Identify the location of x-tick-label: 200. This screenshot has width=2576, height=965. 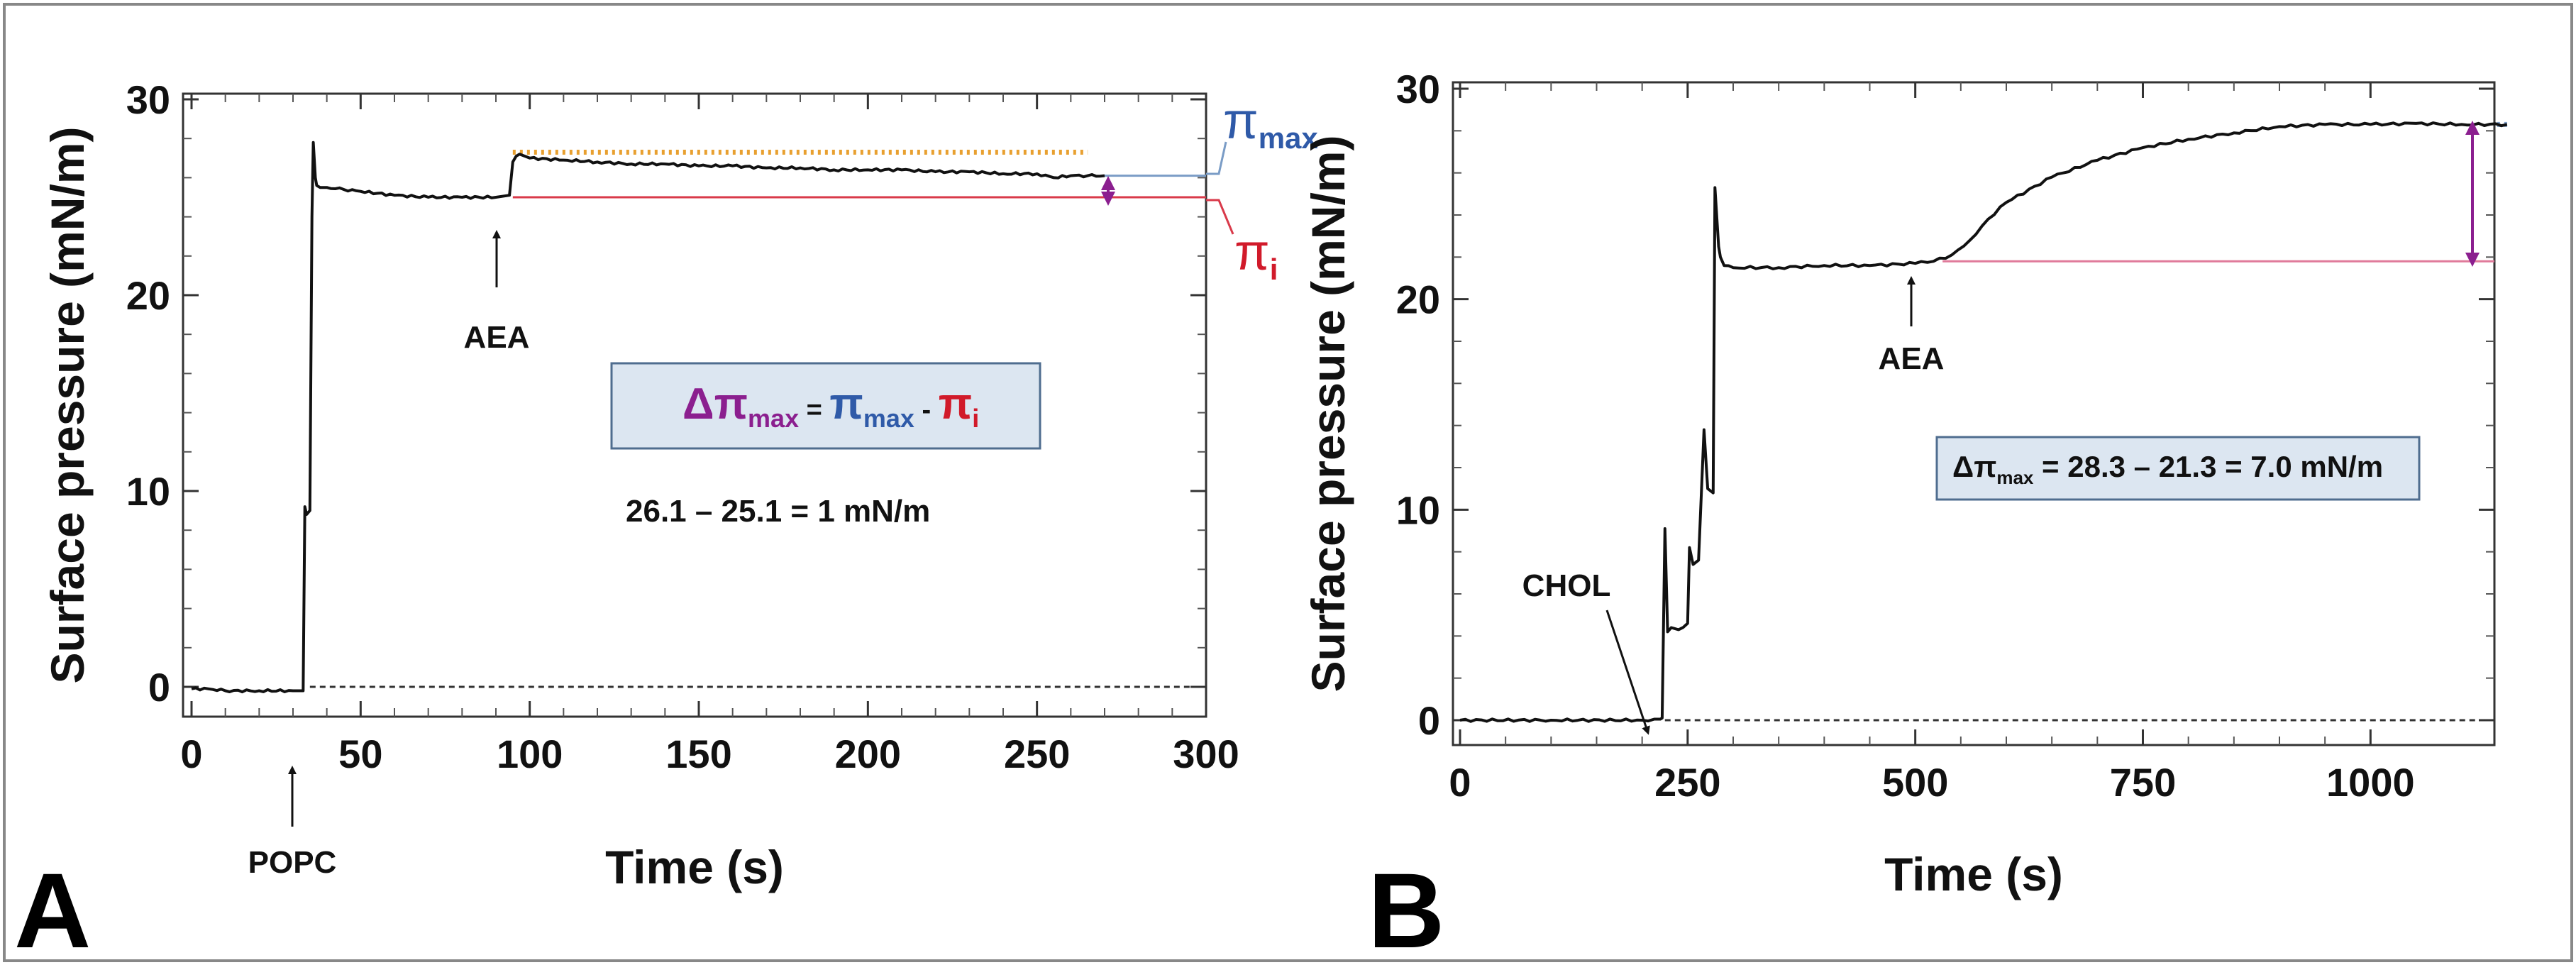
(868, 754).